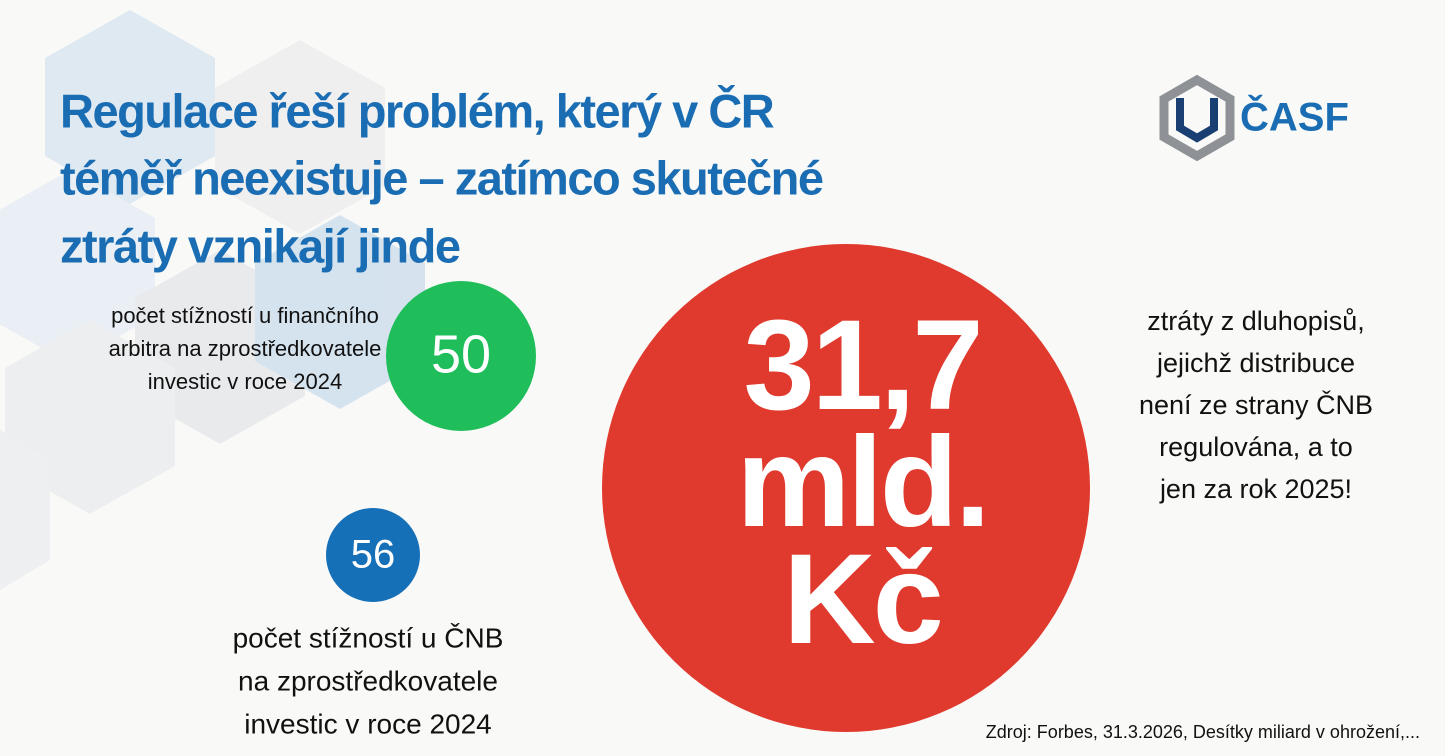  Describe the element at coordinates (417, 110) in the screenshot. I see `title-line: Regulace řeší problém, který v ČR` at that location.